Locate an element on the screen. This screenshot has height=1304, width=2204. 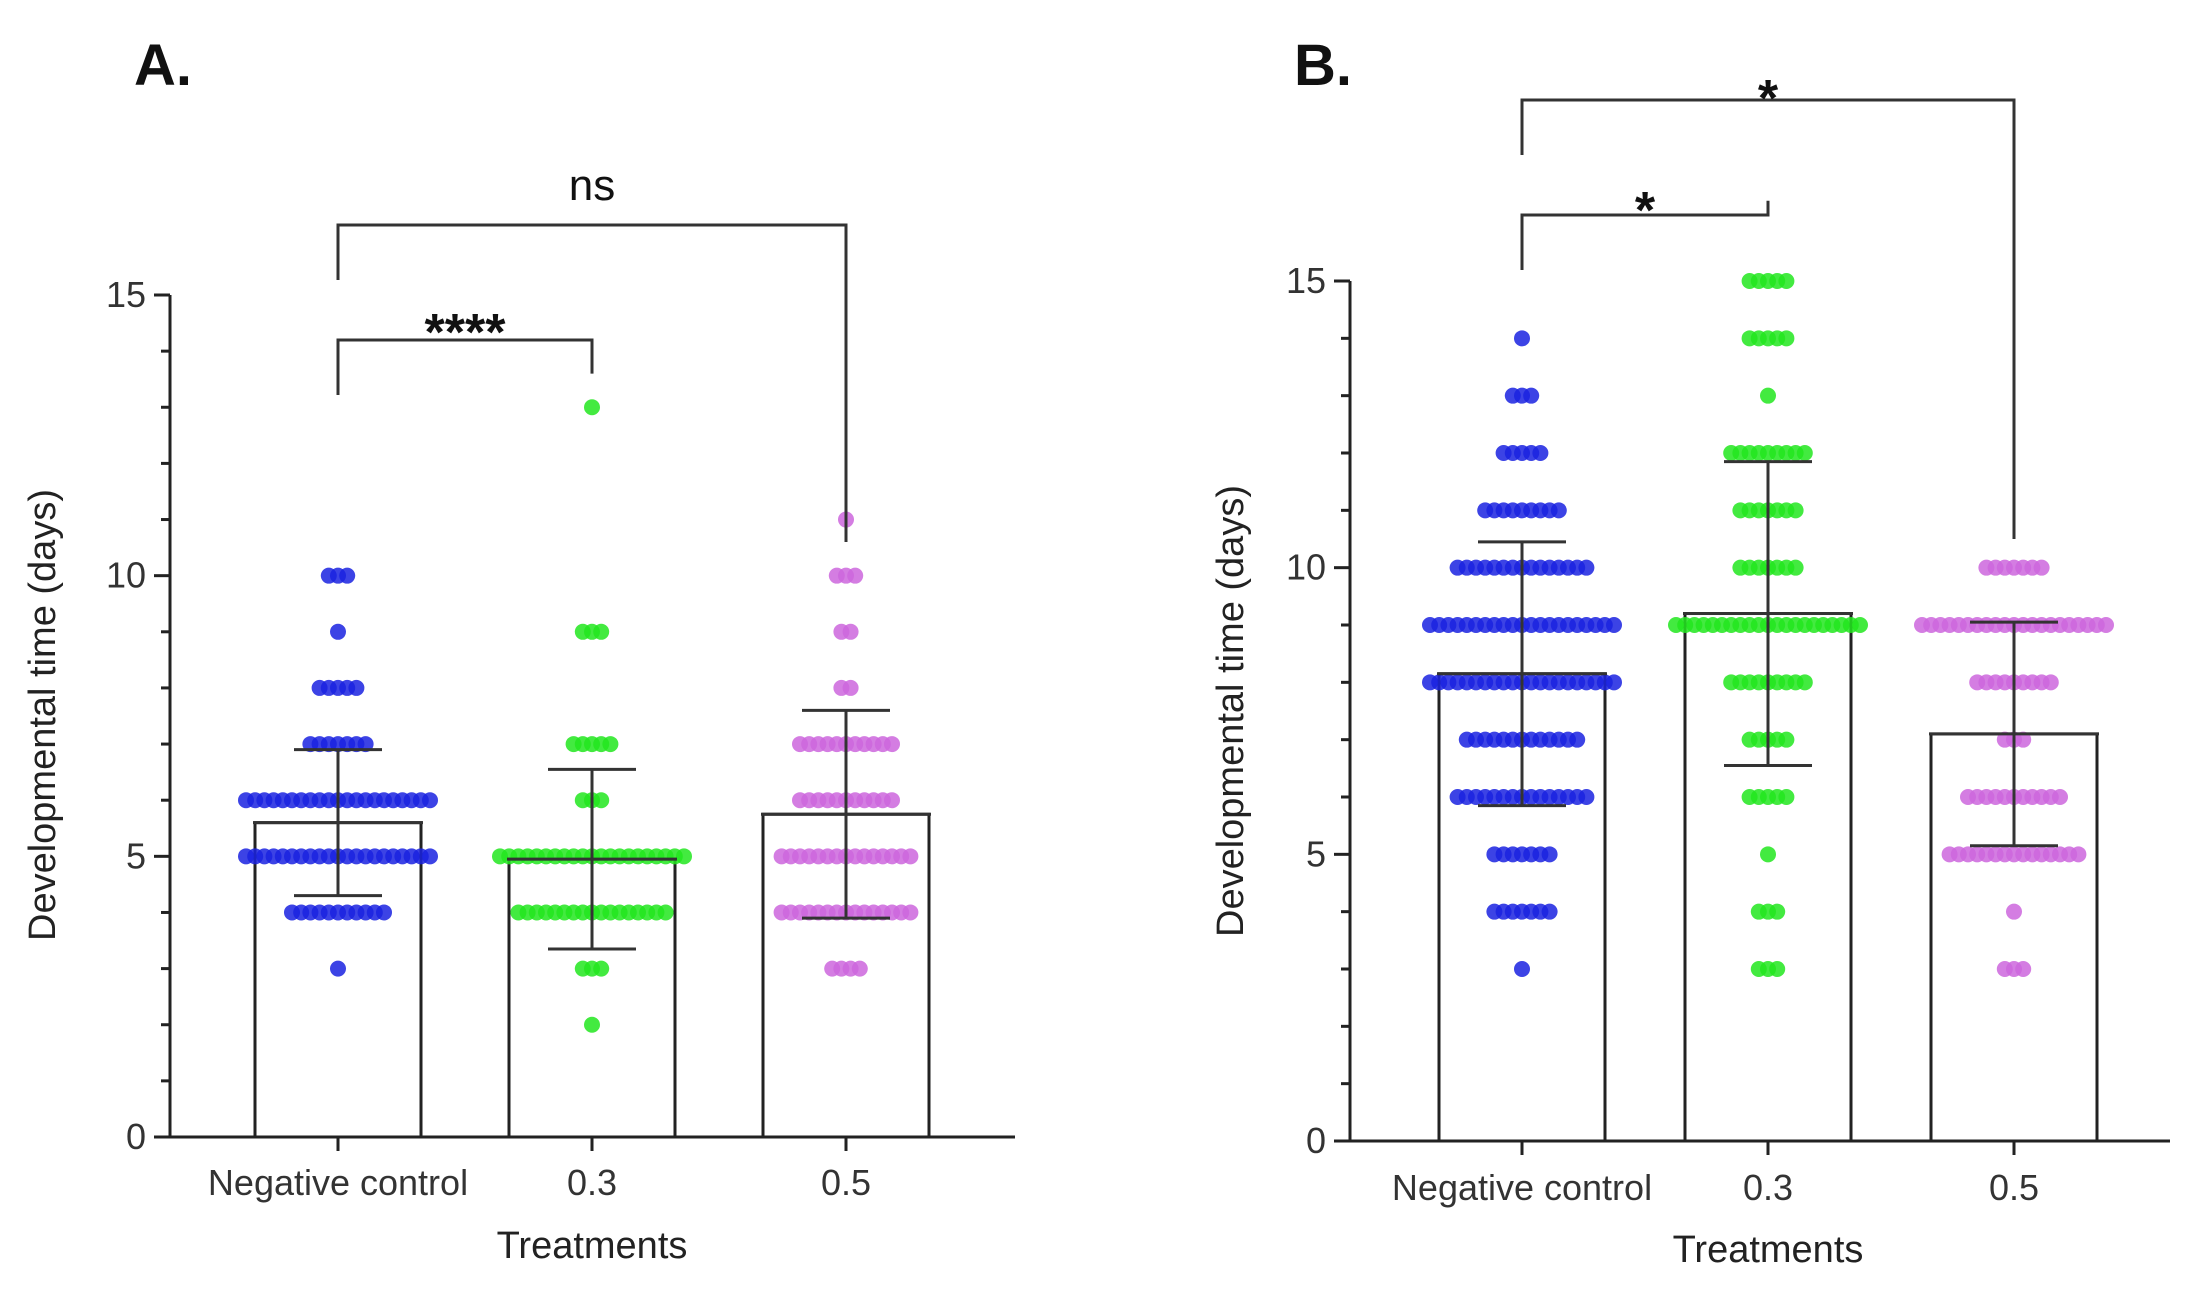
panel-a-significance-label-0: **** is located at coordinates (466, 333).